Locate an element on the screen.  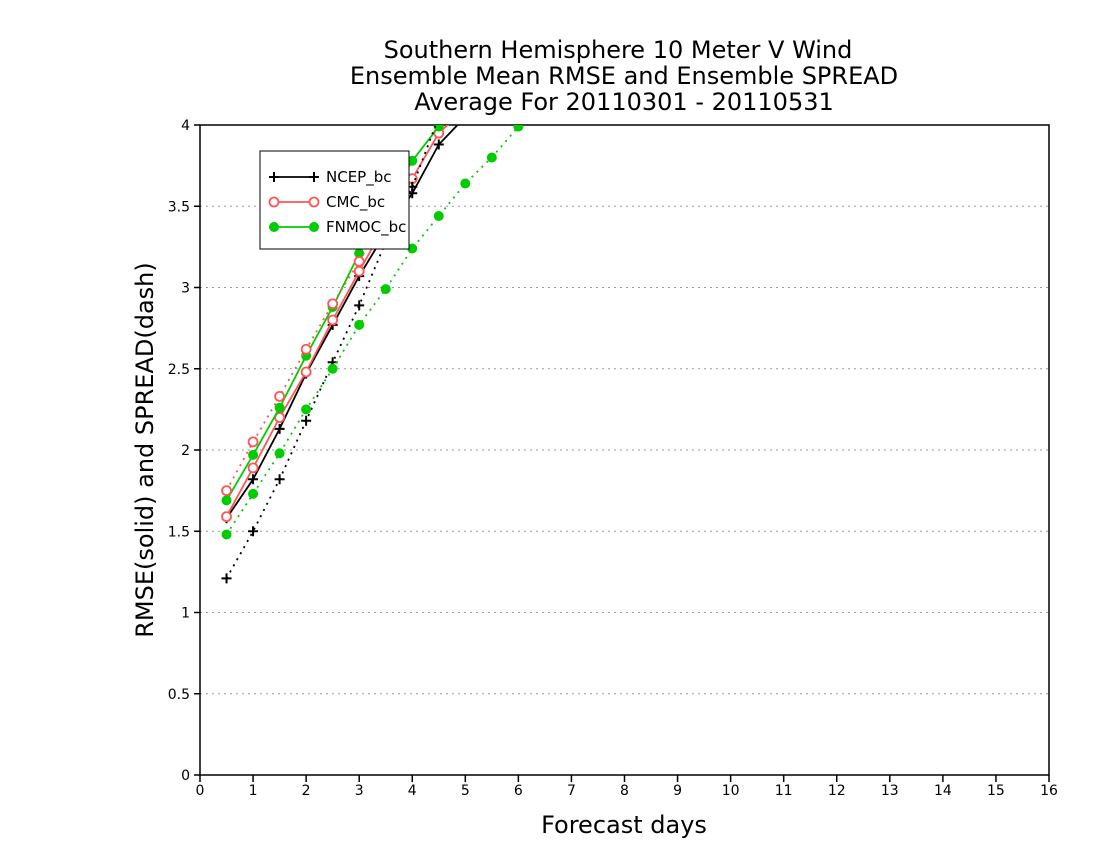
legend-item-cmc_bc: CMC_bc is located at coordinates (326, 202).